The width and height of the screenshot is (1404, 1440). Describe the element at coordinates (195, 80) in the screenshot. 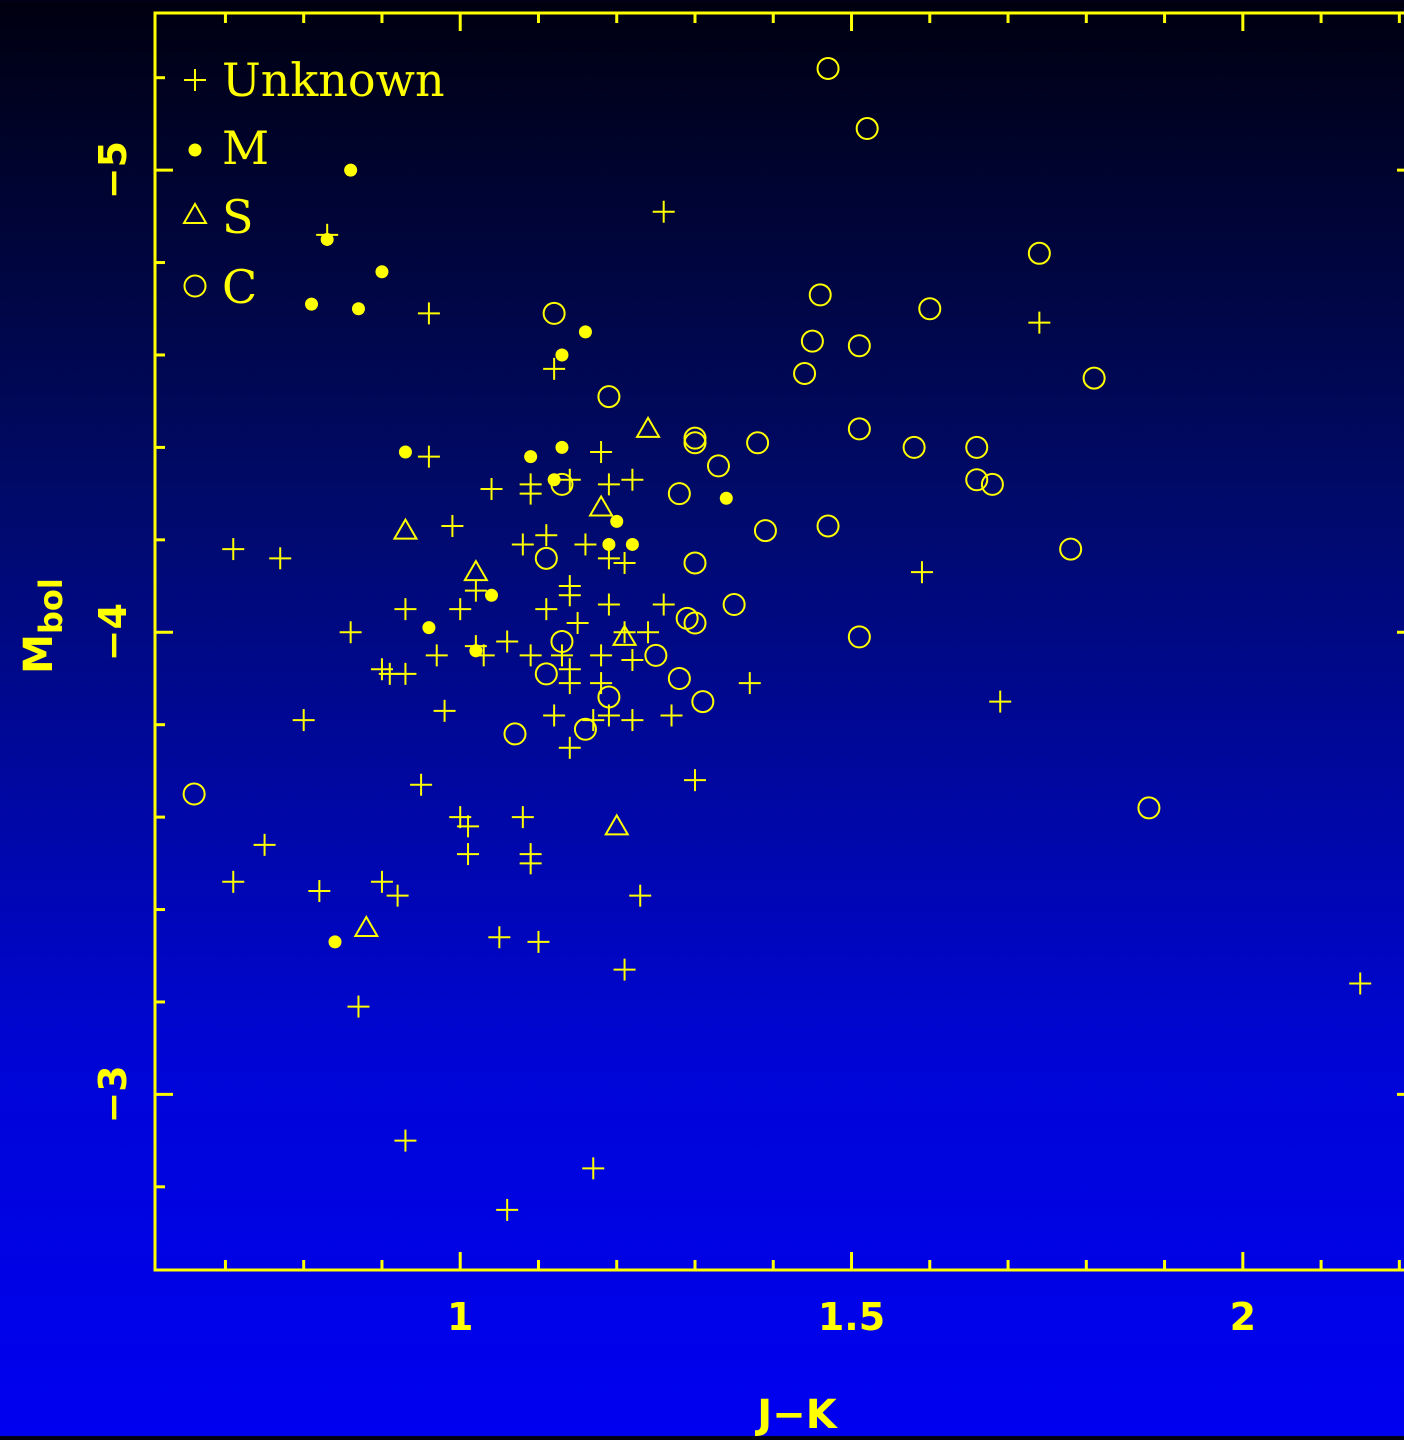

I see `legend-marker-unknown` at that location.